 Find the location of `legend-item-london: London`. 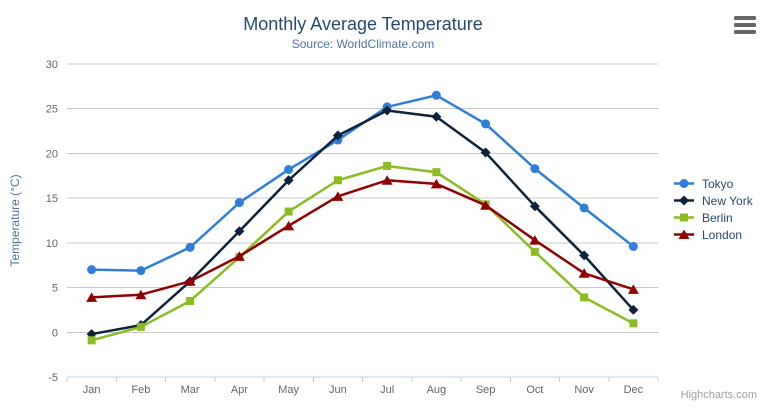

legend-item-london: London is located at coordinates (713, 234).